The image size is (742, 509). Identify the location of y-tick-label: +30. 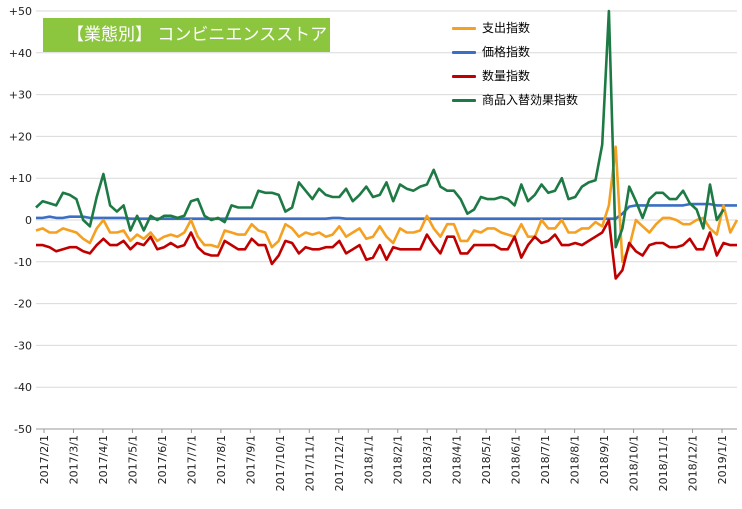
(20, 95).